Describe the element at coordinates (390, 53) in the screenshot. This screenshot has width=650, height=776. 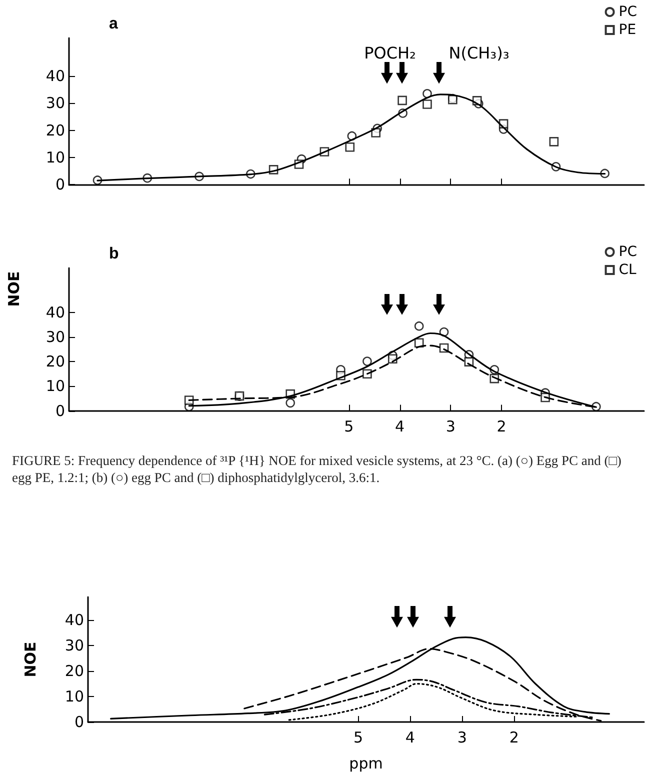
I see `annotation: POCH₂` at that location.